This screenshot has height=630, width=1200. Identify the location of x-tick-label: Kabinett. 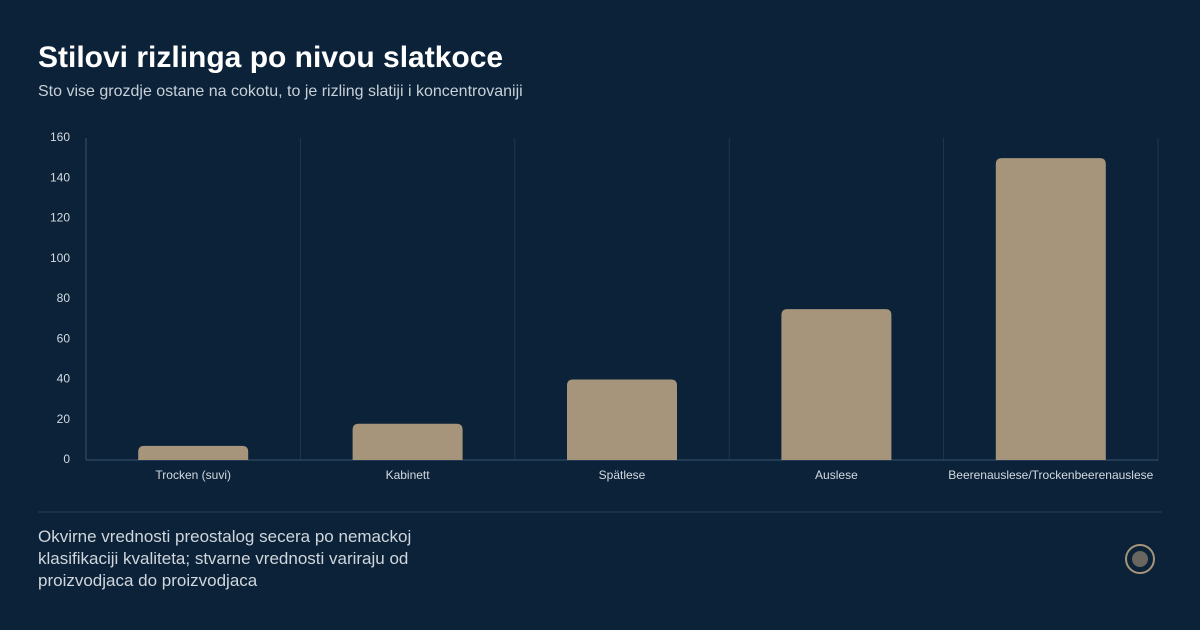
(408, 475).